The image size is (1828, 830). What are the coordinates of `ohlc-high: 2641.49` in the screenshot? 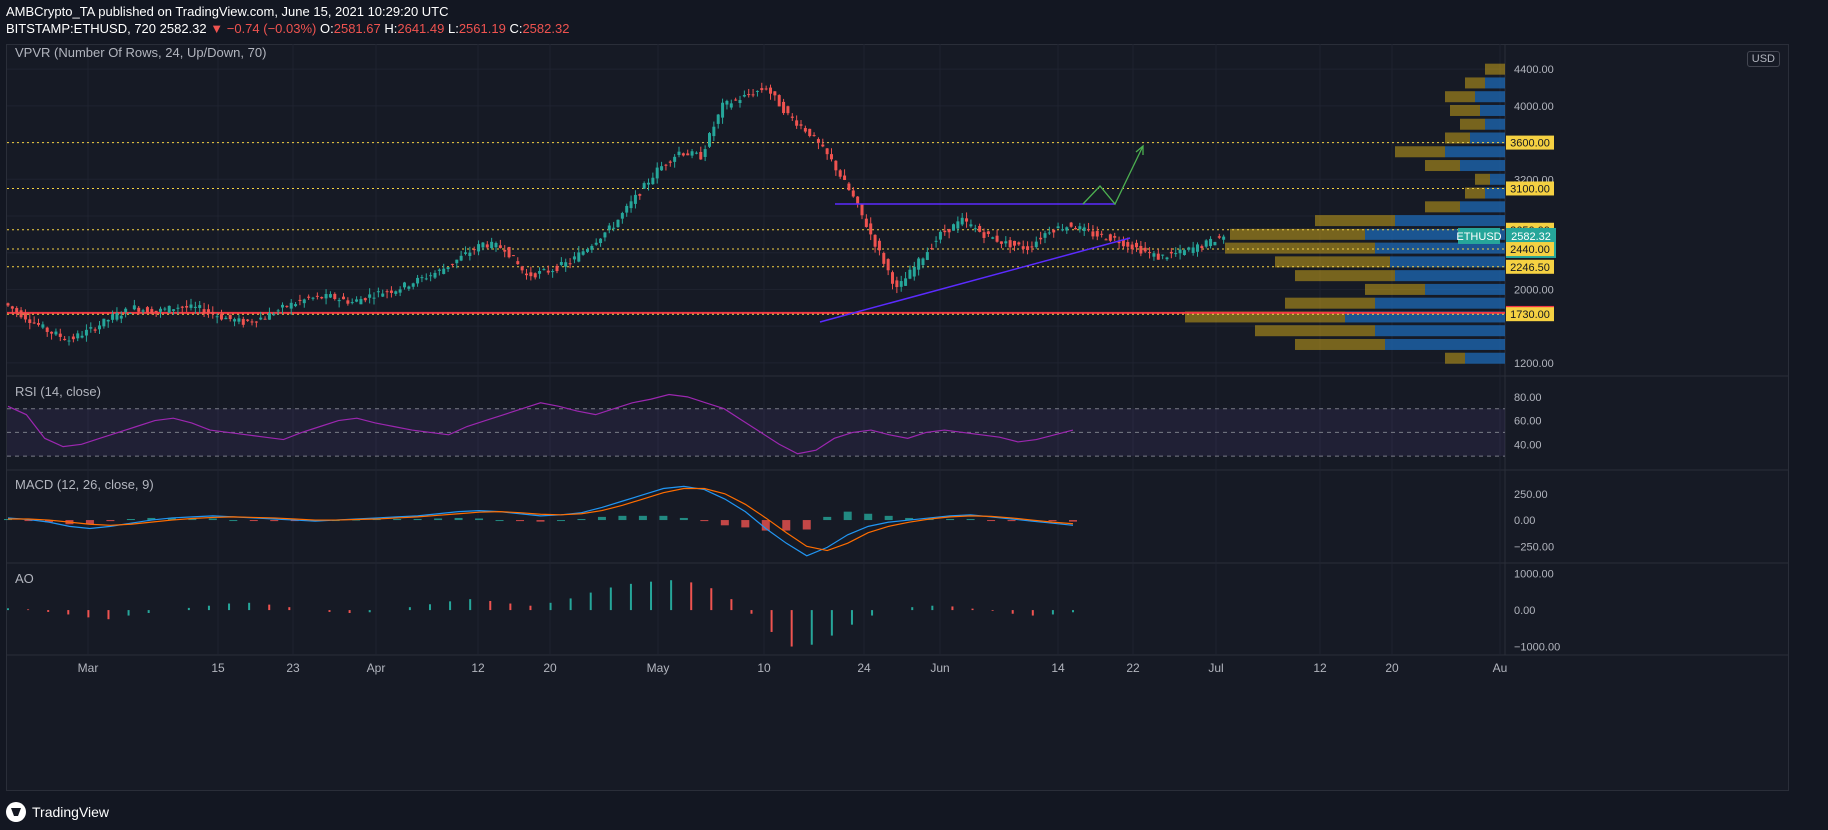 It's located at (421, 28).